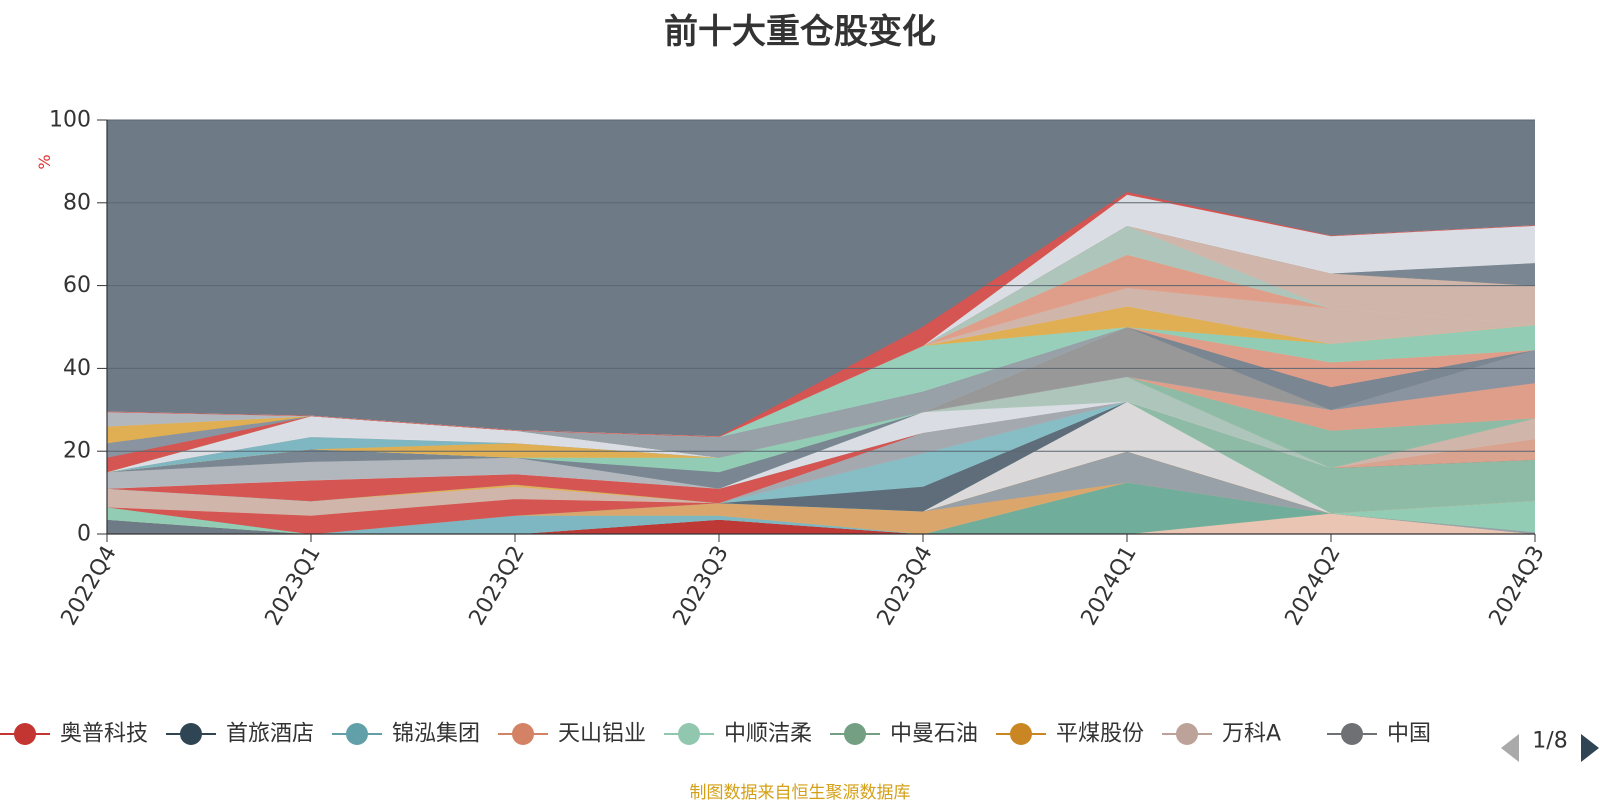 The height and width of the screenshot is (803, 1600). I want to click on legend-pagination: 1/8, so click(1550, 745).